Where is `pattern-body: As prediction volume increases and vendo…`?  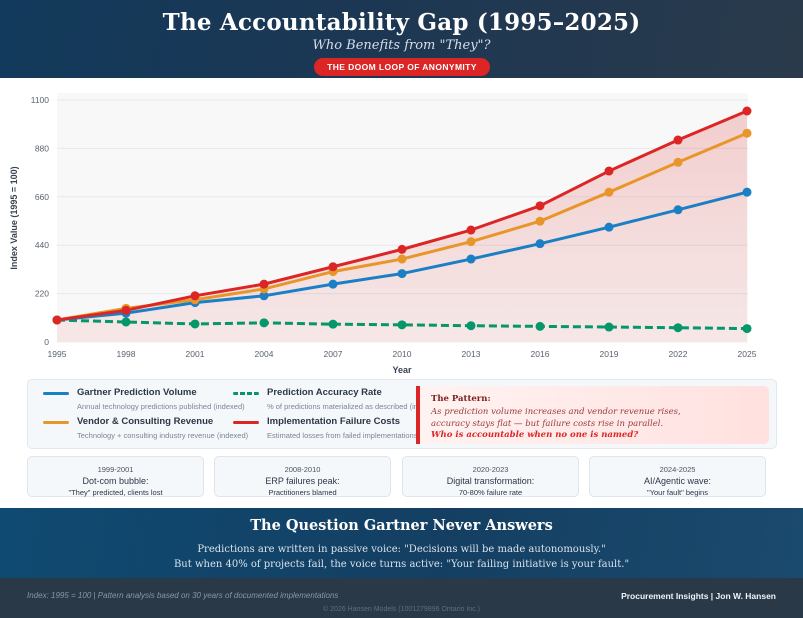 pattern-body: As prediction volume increases and vendo… is located at coordinates (600, 418).